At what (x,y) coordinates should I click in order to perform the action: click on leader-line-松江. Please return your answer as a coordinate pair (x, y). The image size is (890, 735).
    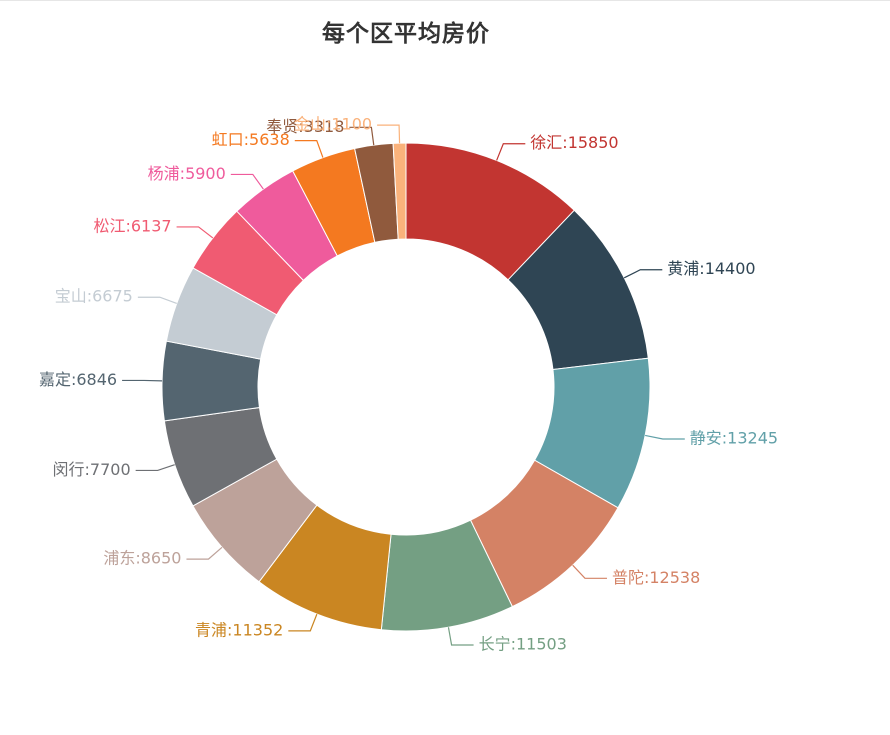
    Looking at the image, I should click on (195, 232).